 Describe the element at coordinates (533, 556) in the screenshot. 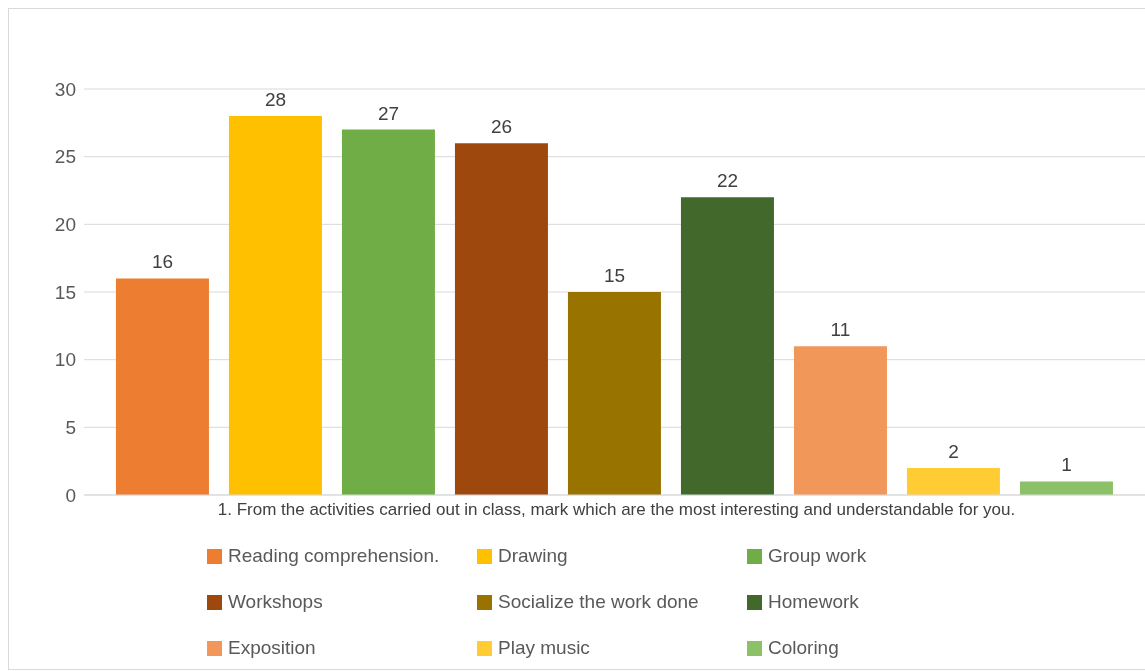

I see `legend-label: Drawing` at that location.